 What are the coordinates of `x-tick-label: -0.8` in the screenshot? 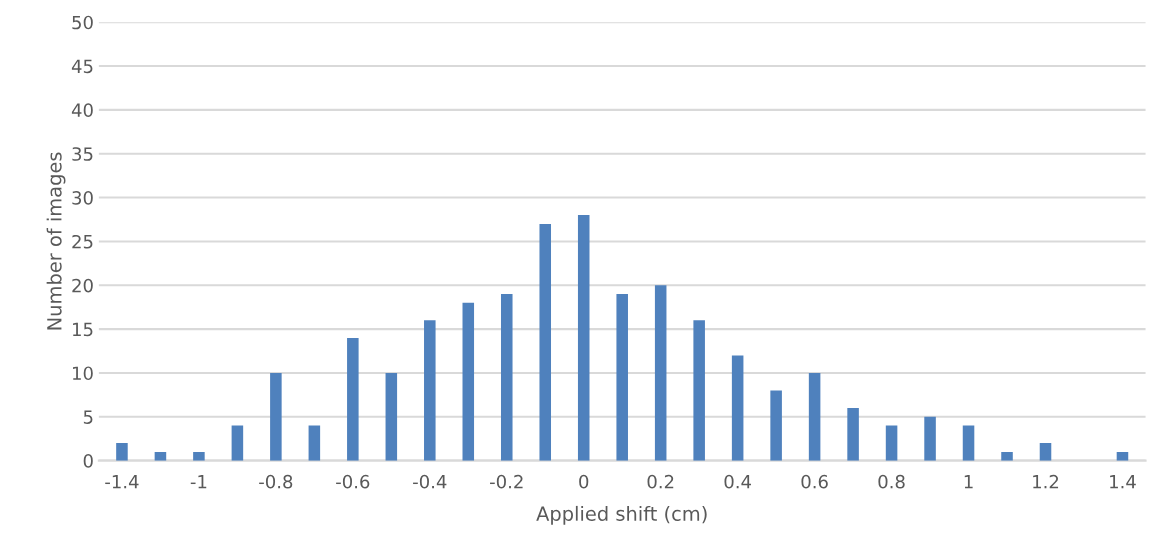 It's located at (276, 481).